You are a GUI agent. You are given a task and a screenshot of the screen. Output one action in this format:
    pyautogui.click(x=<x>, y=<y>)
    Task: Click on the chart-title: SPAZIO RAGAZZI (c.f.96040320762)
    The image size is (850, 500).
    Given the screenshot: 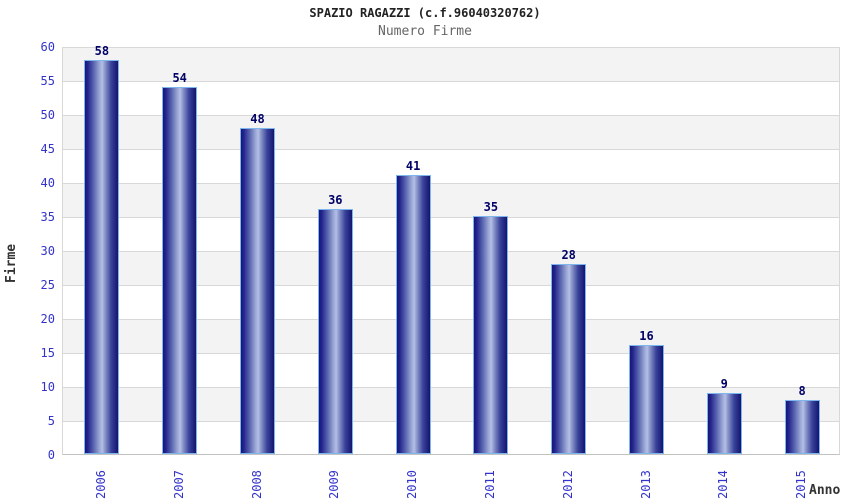 What is the action you would take?
    pyautogui.click(x=425, y=13)
    